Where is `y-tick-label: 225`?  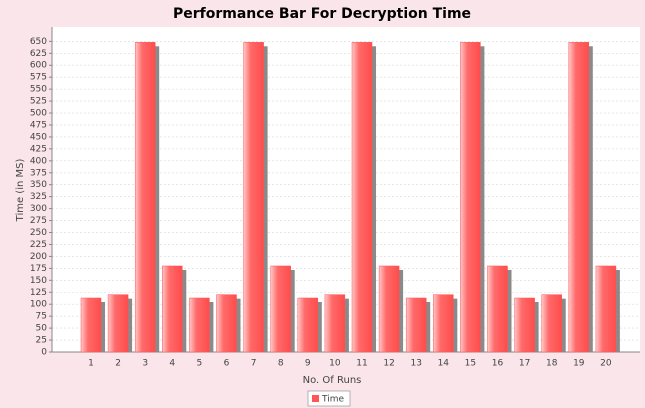
y-tick-label: 225 is located at coordinates (38, 245).